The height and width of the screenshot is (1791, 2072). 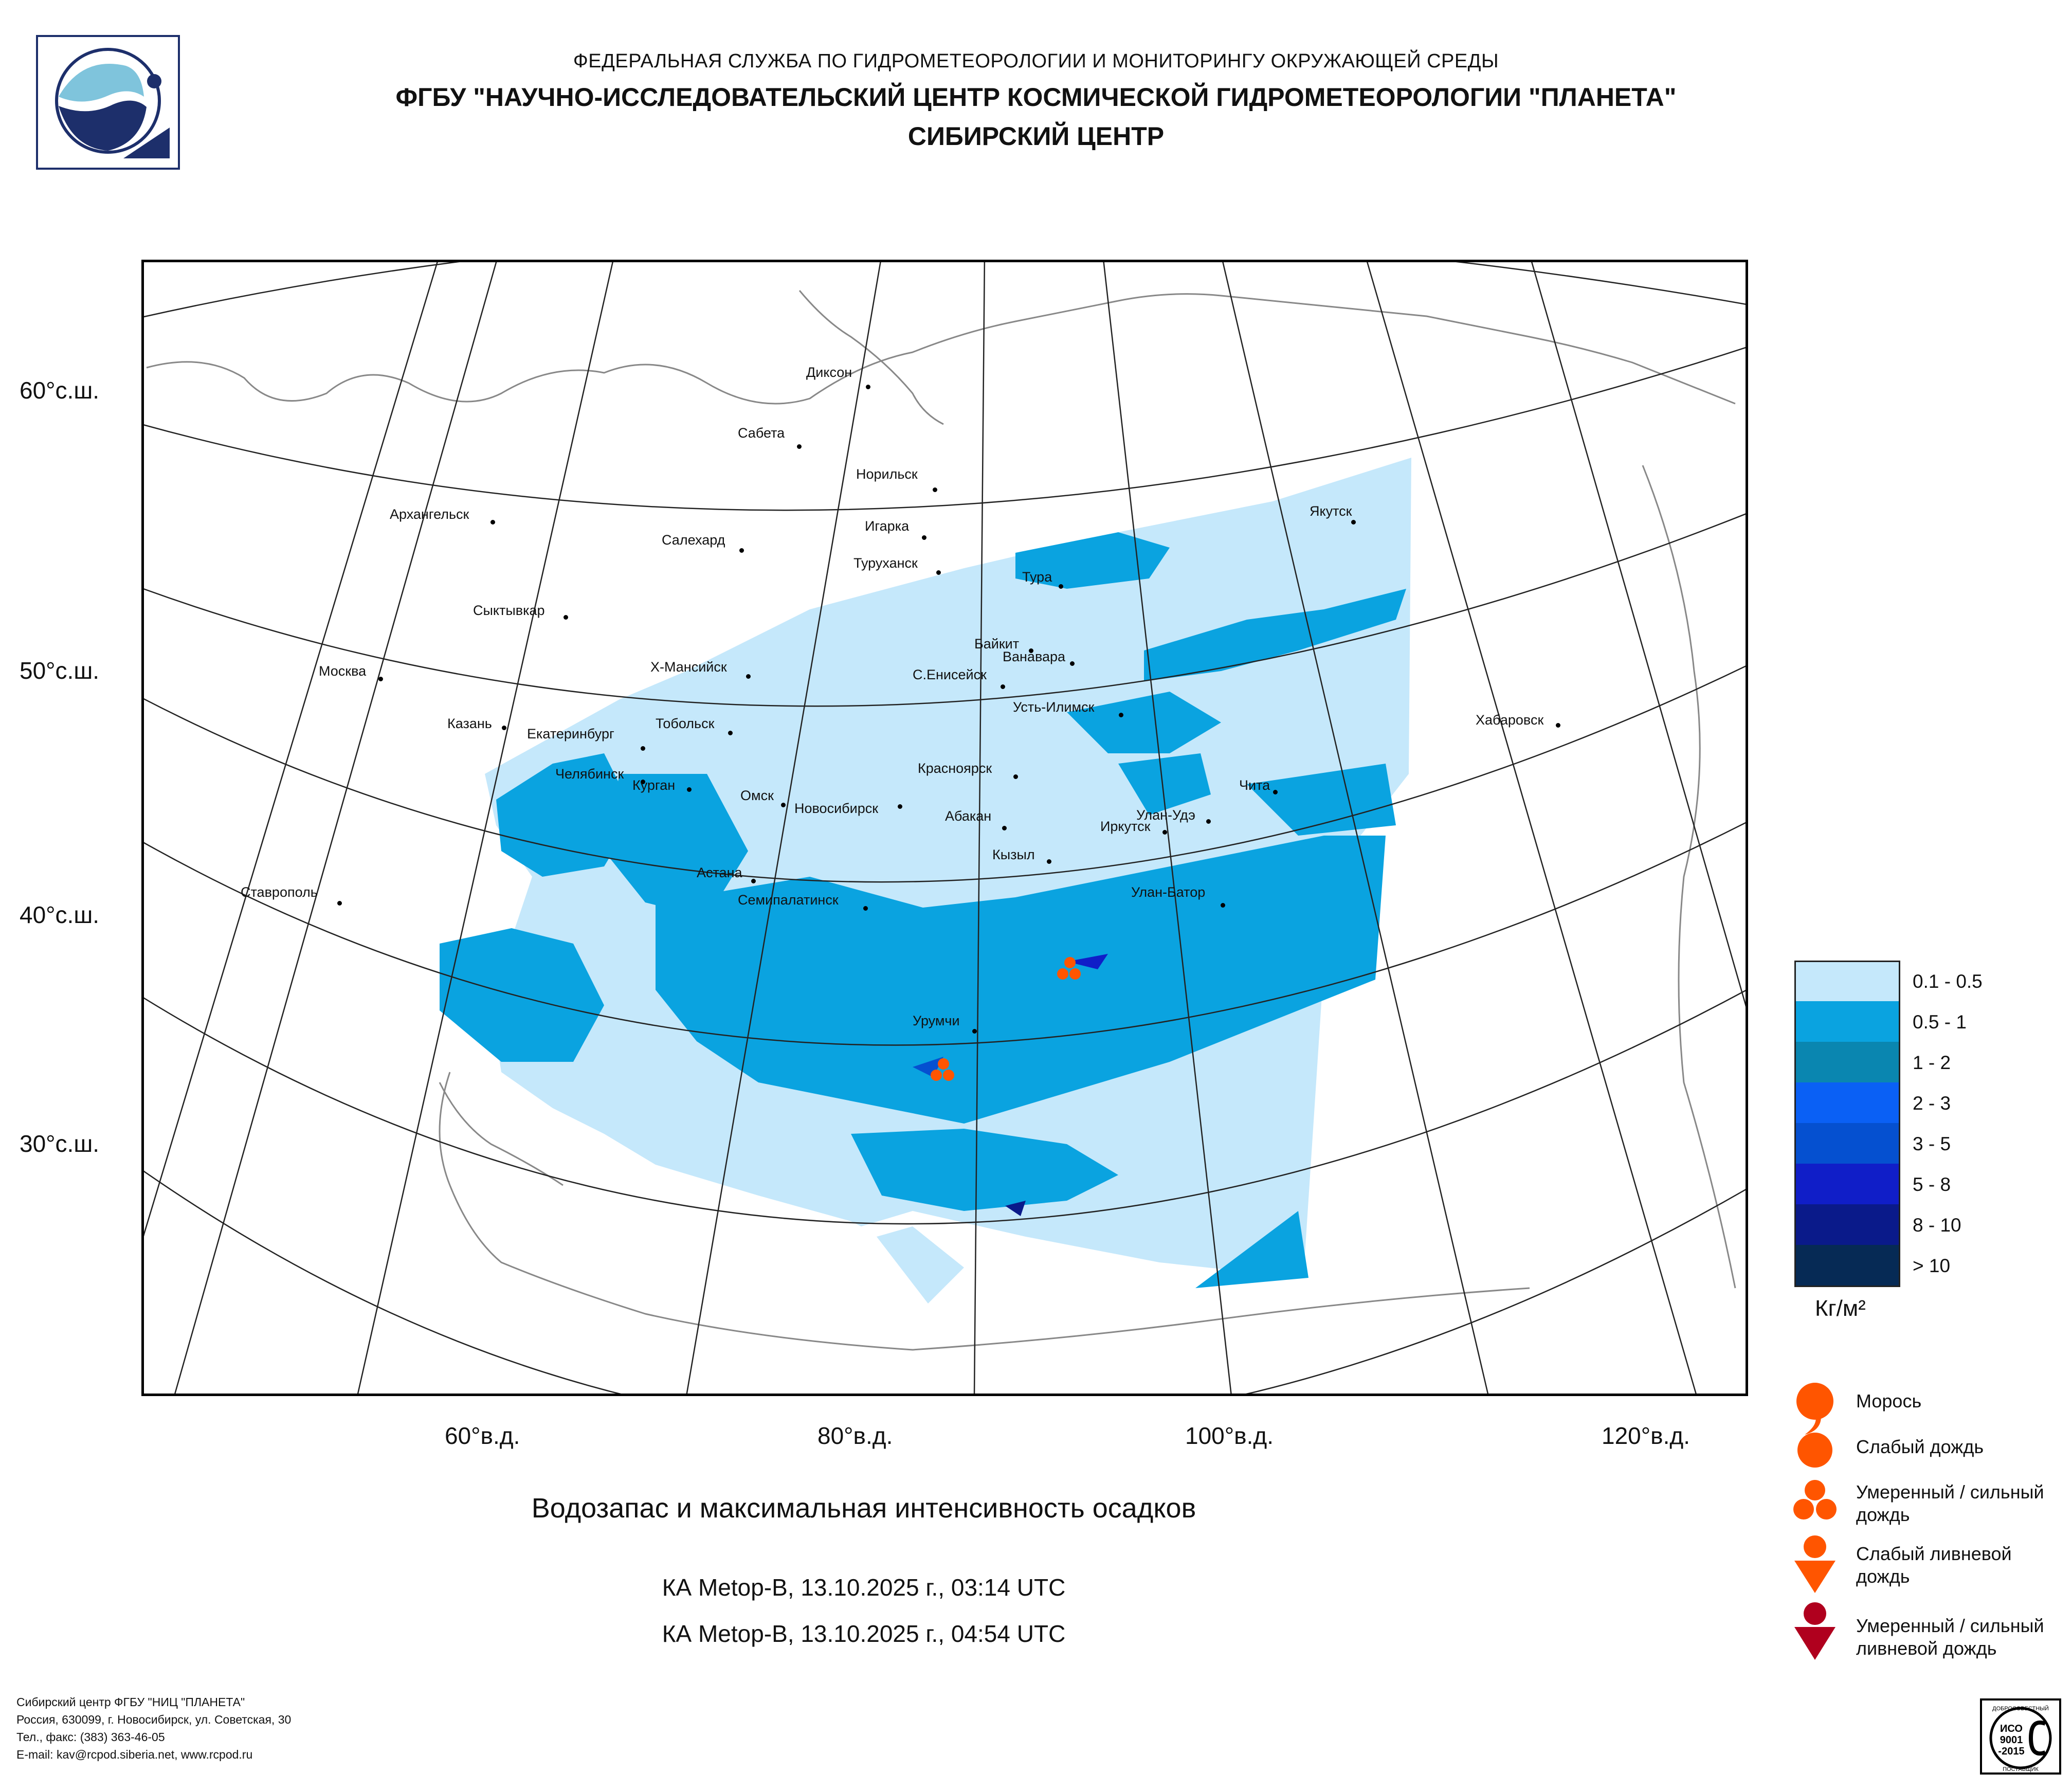 What do you see at coordinates (887, 474) in the screenshot?
I see `city-label: Норильск` at bounding box center [887, 474].